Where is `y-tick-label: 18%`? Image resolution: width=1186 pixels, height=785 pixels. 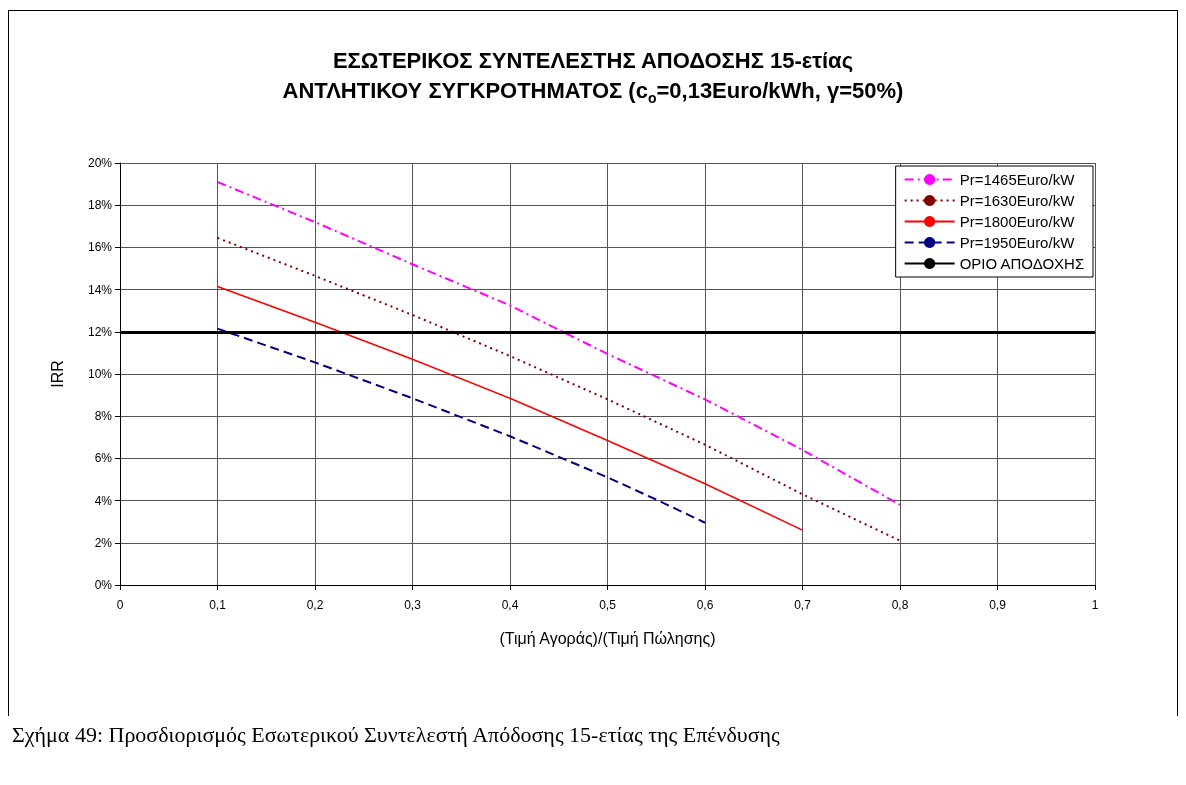
y-tick-label: 18% is located at coordinates (100, 205).